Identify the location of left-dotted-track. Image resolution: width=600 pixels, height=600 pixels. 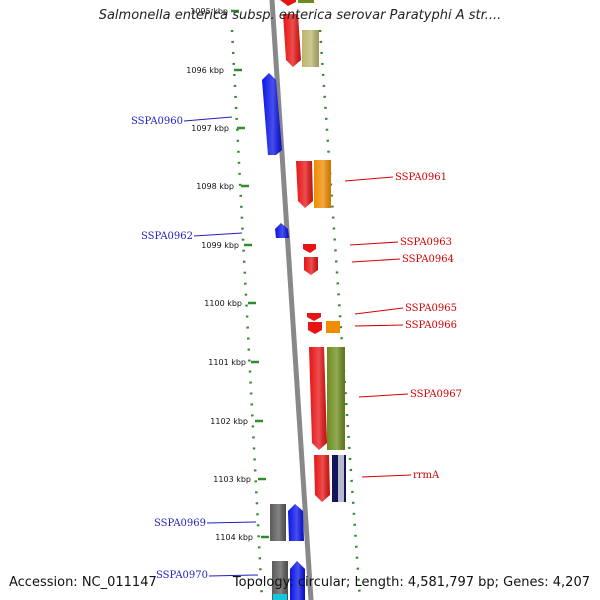
(247, 314).